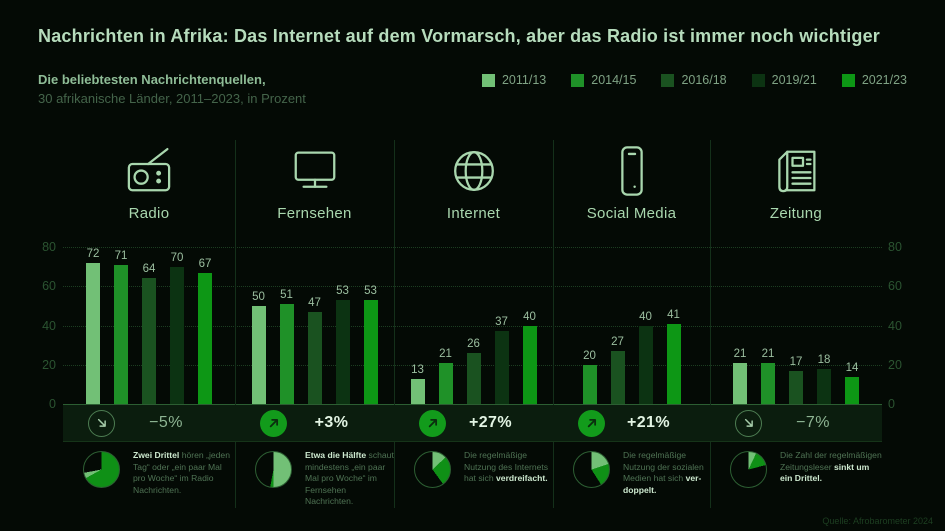 The width and height of the screenshot is (945, 531). Describe the element at coordinates (694, 80) in the screenshot. I see `legend-item: 2016/18` at that location.